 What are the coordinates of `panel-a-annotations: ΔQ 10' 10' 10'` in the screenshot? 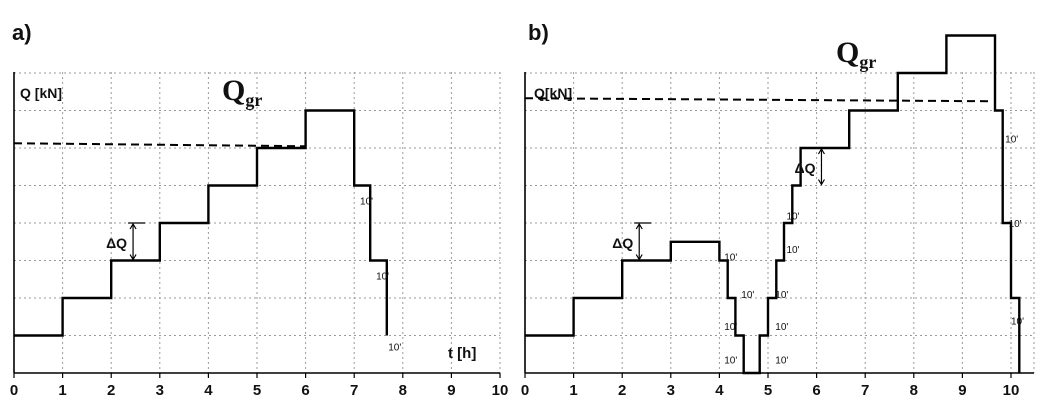 It's located at (253, 274).